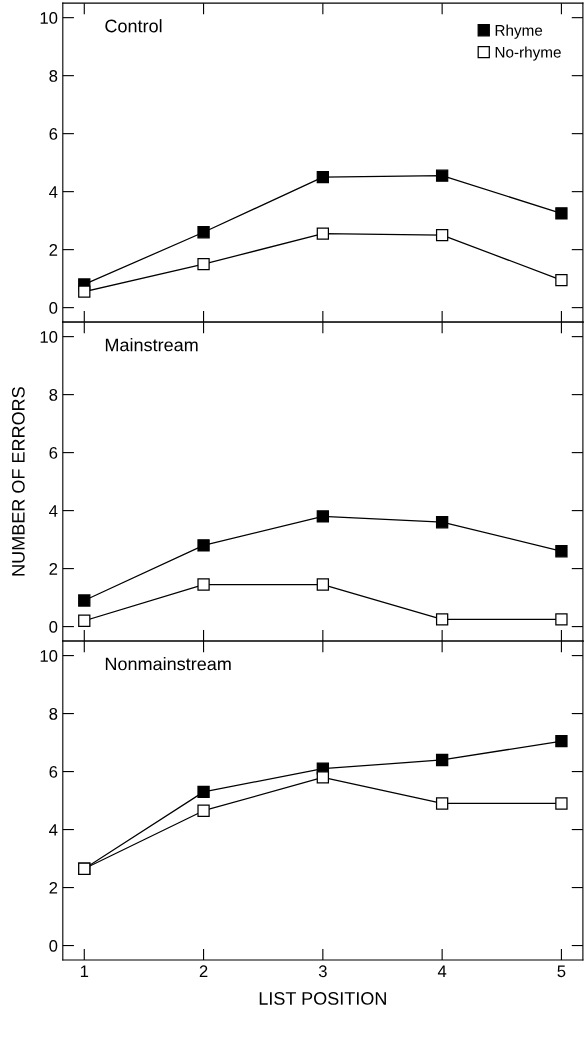 The width and height of the screenshot is (587, 1055). I want to click on text: Nonmainstream, so click(168, 664).